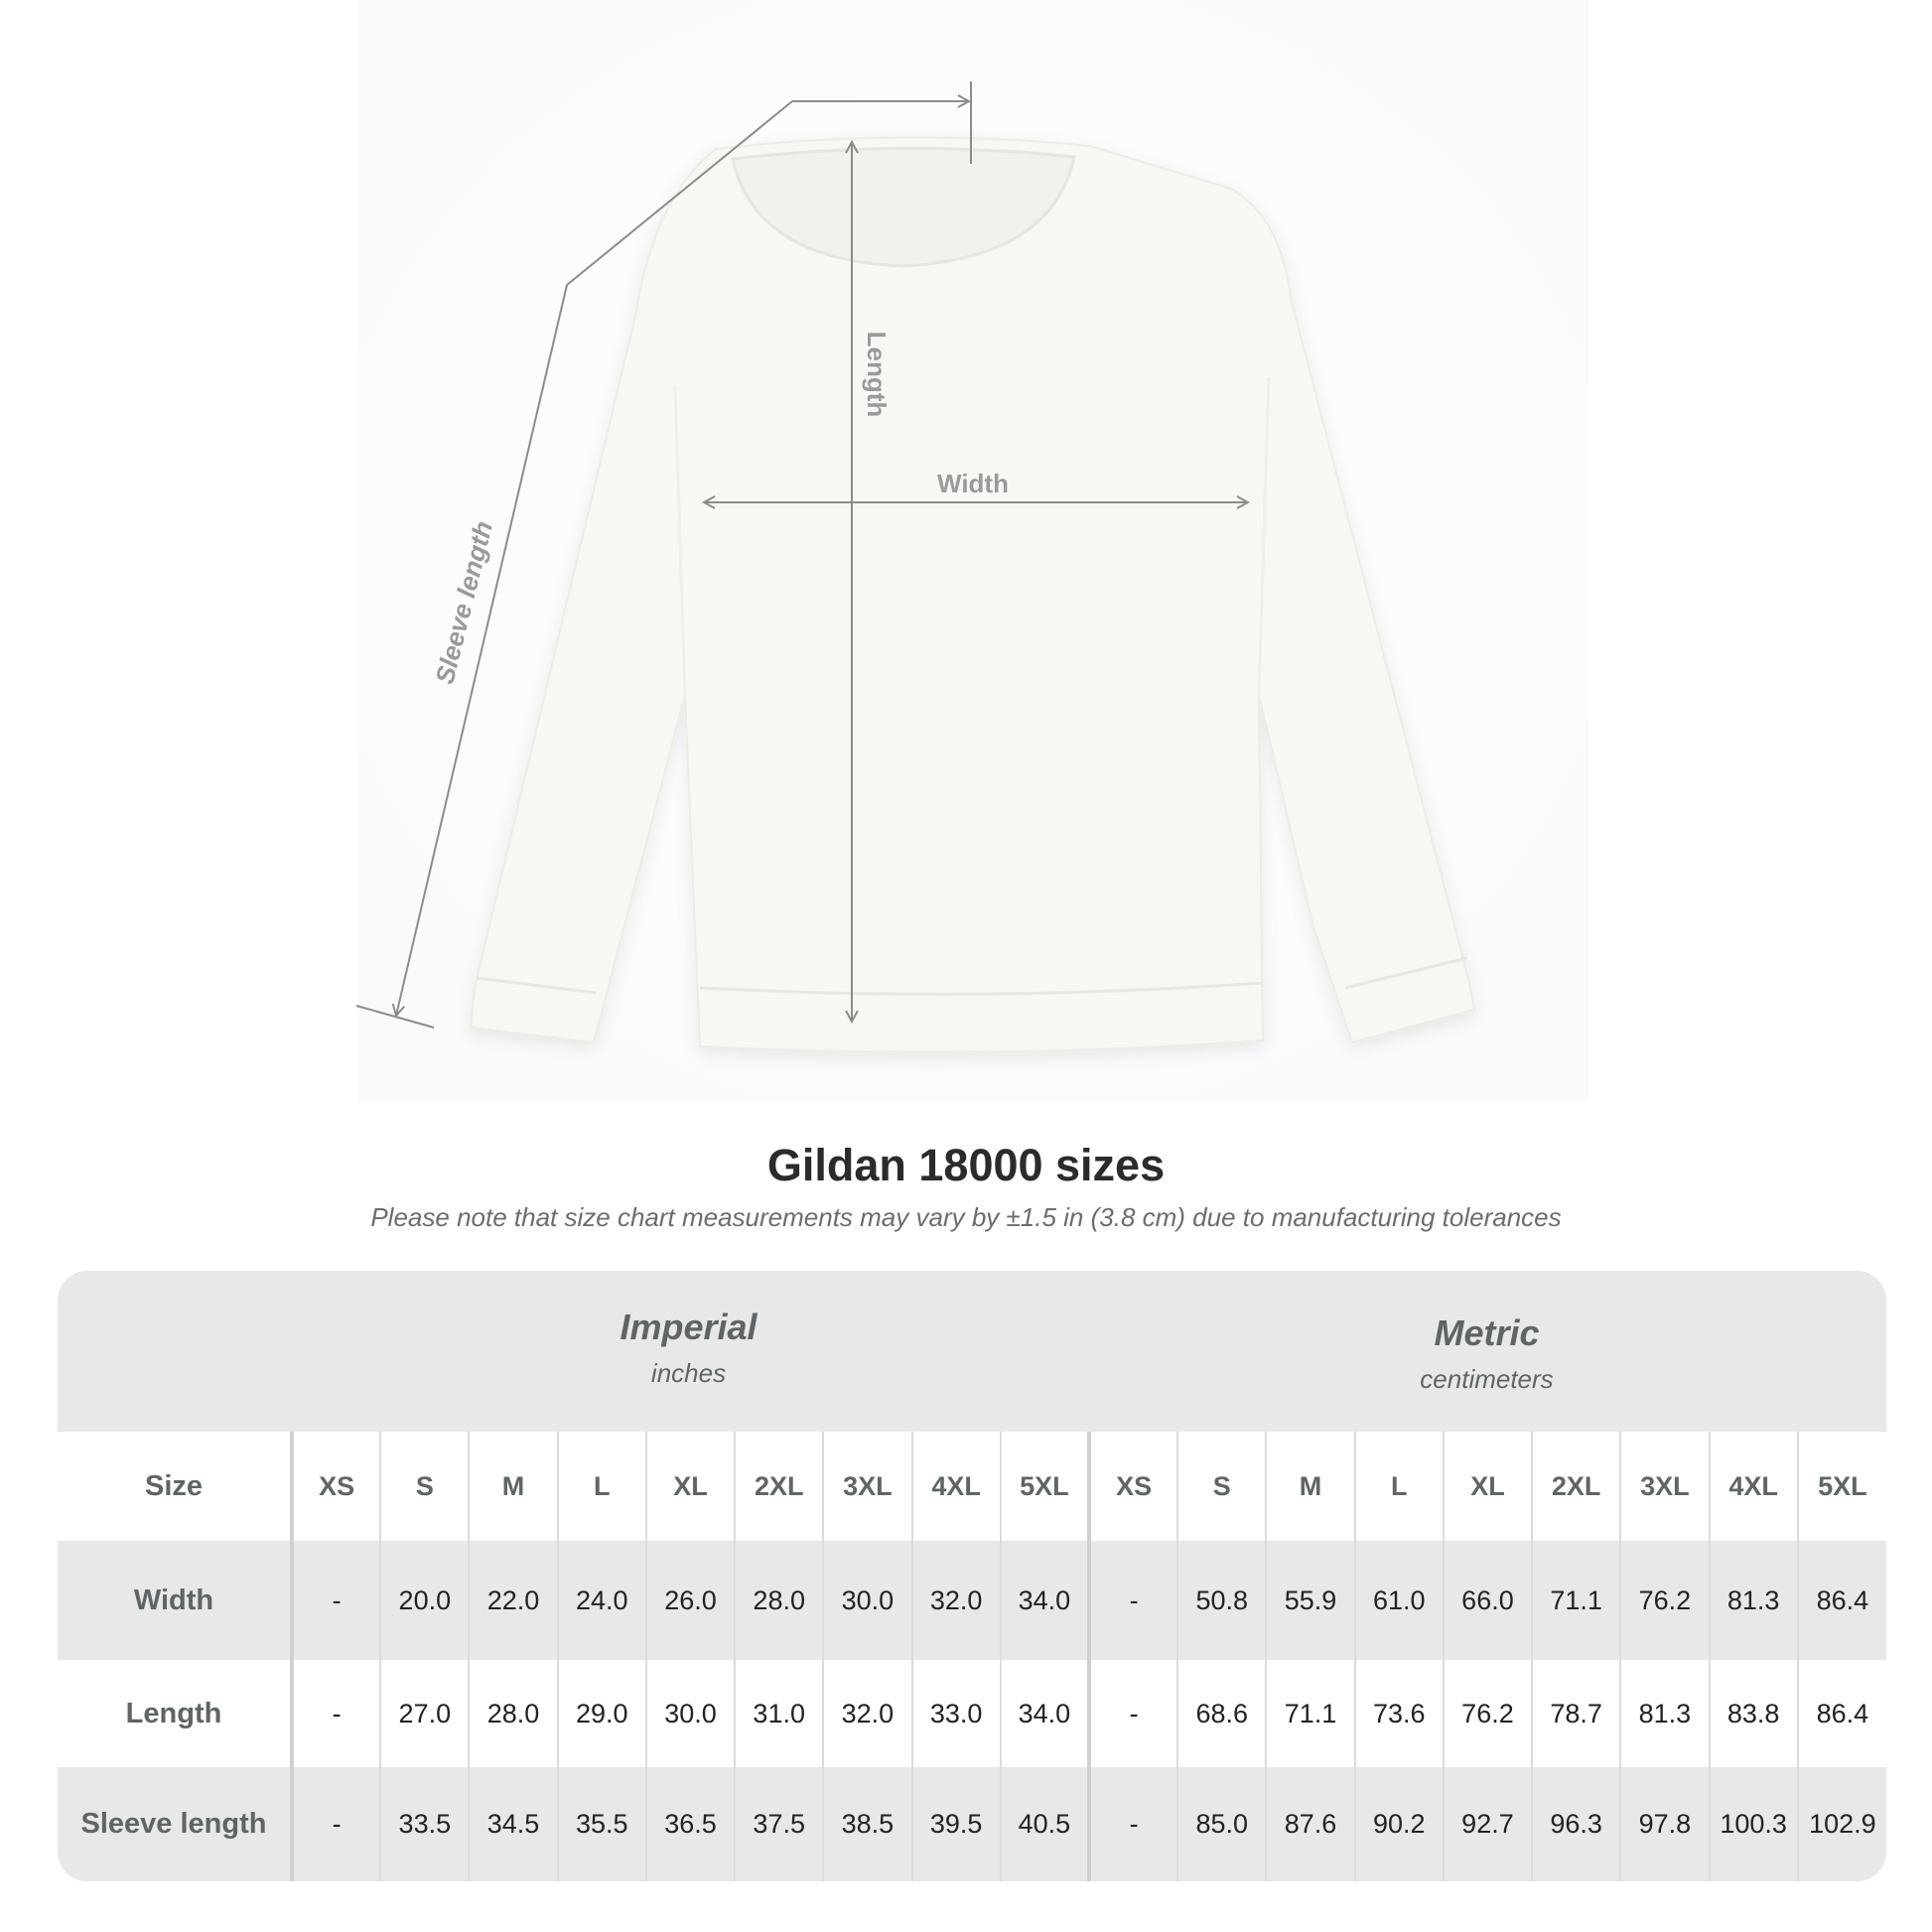 Image resolution: width=1932 pixels, height=1932 pixels. Describe the element at coordinates (688, 1373) in the screenshot. I see `imperial-unit: inches` at that location.